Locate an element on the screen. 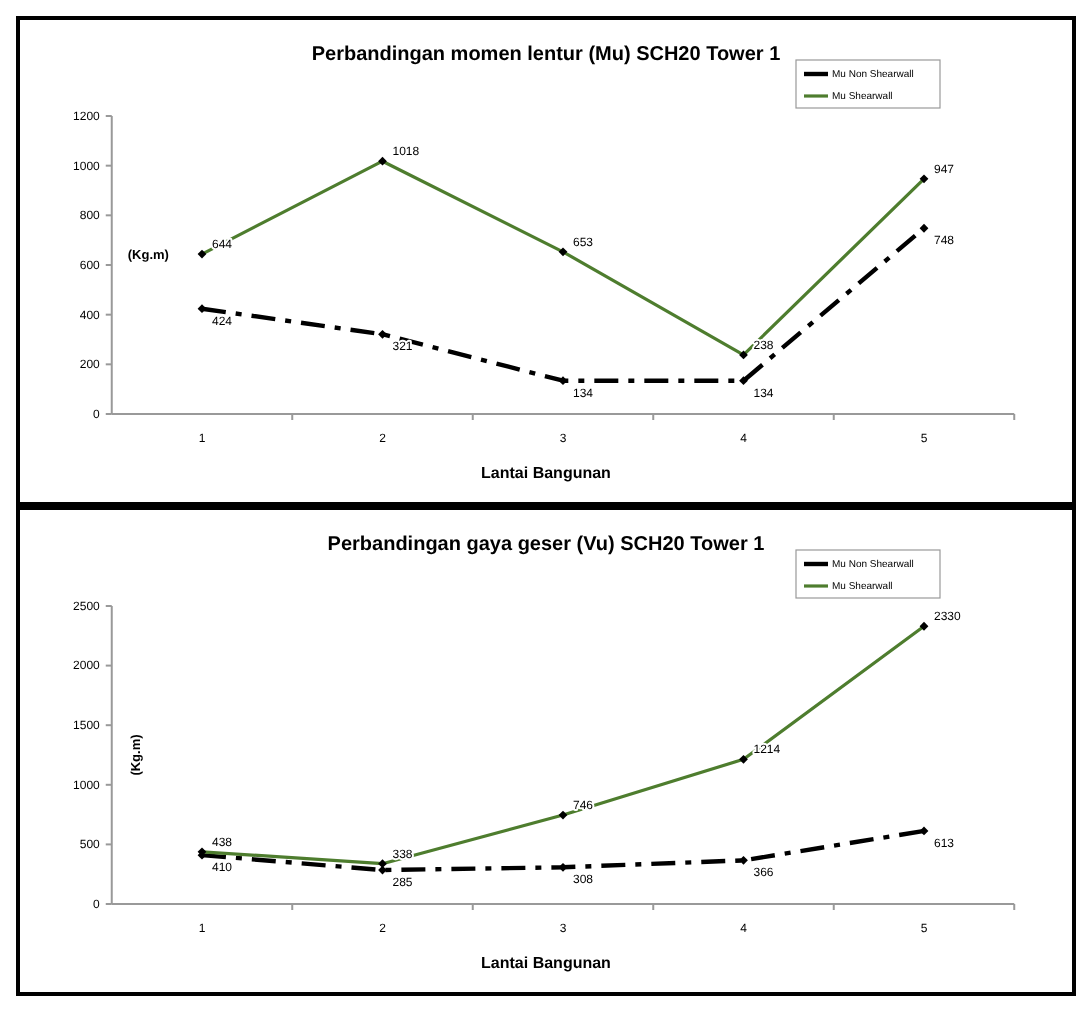 This screenshot has width=1092, height=1012. chart-title: Perbandingan gaya geser (Vu) SCH20 Tower 1 is located at coordinates (546, 545).